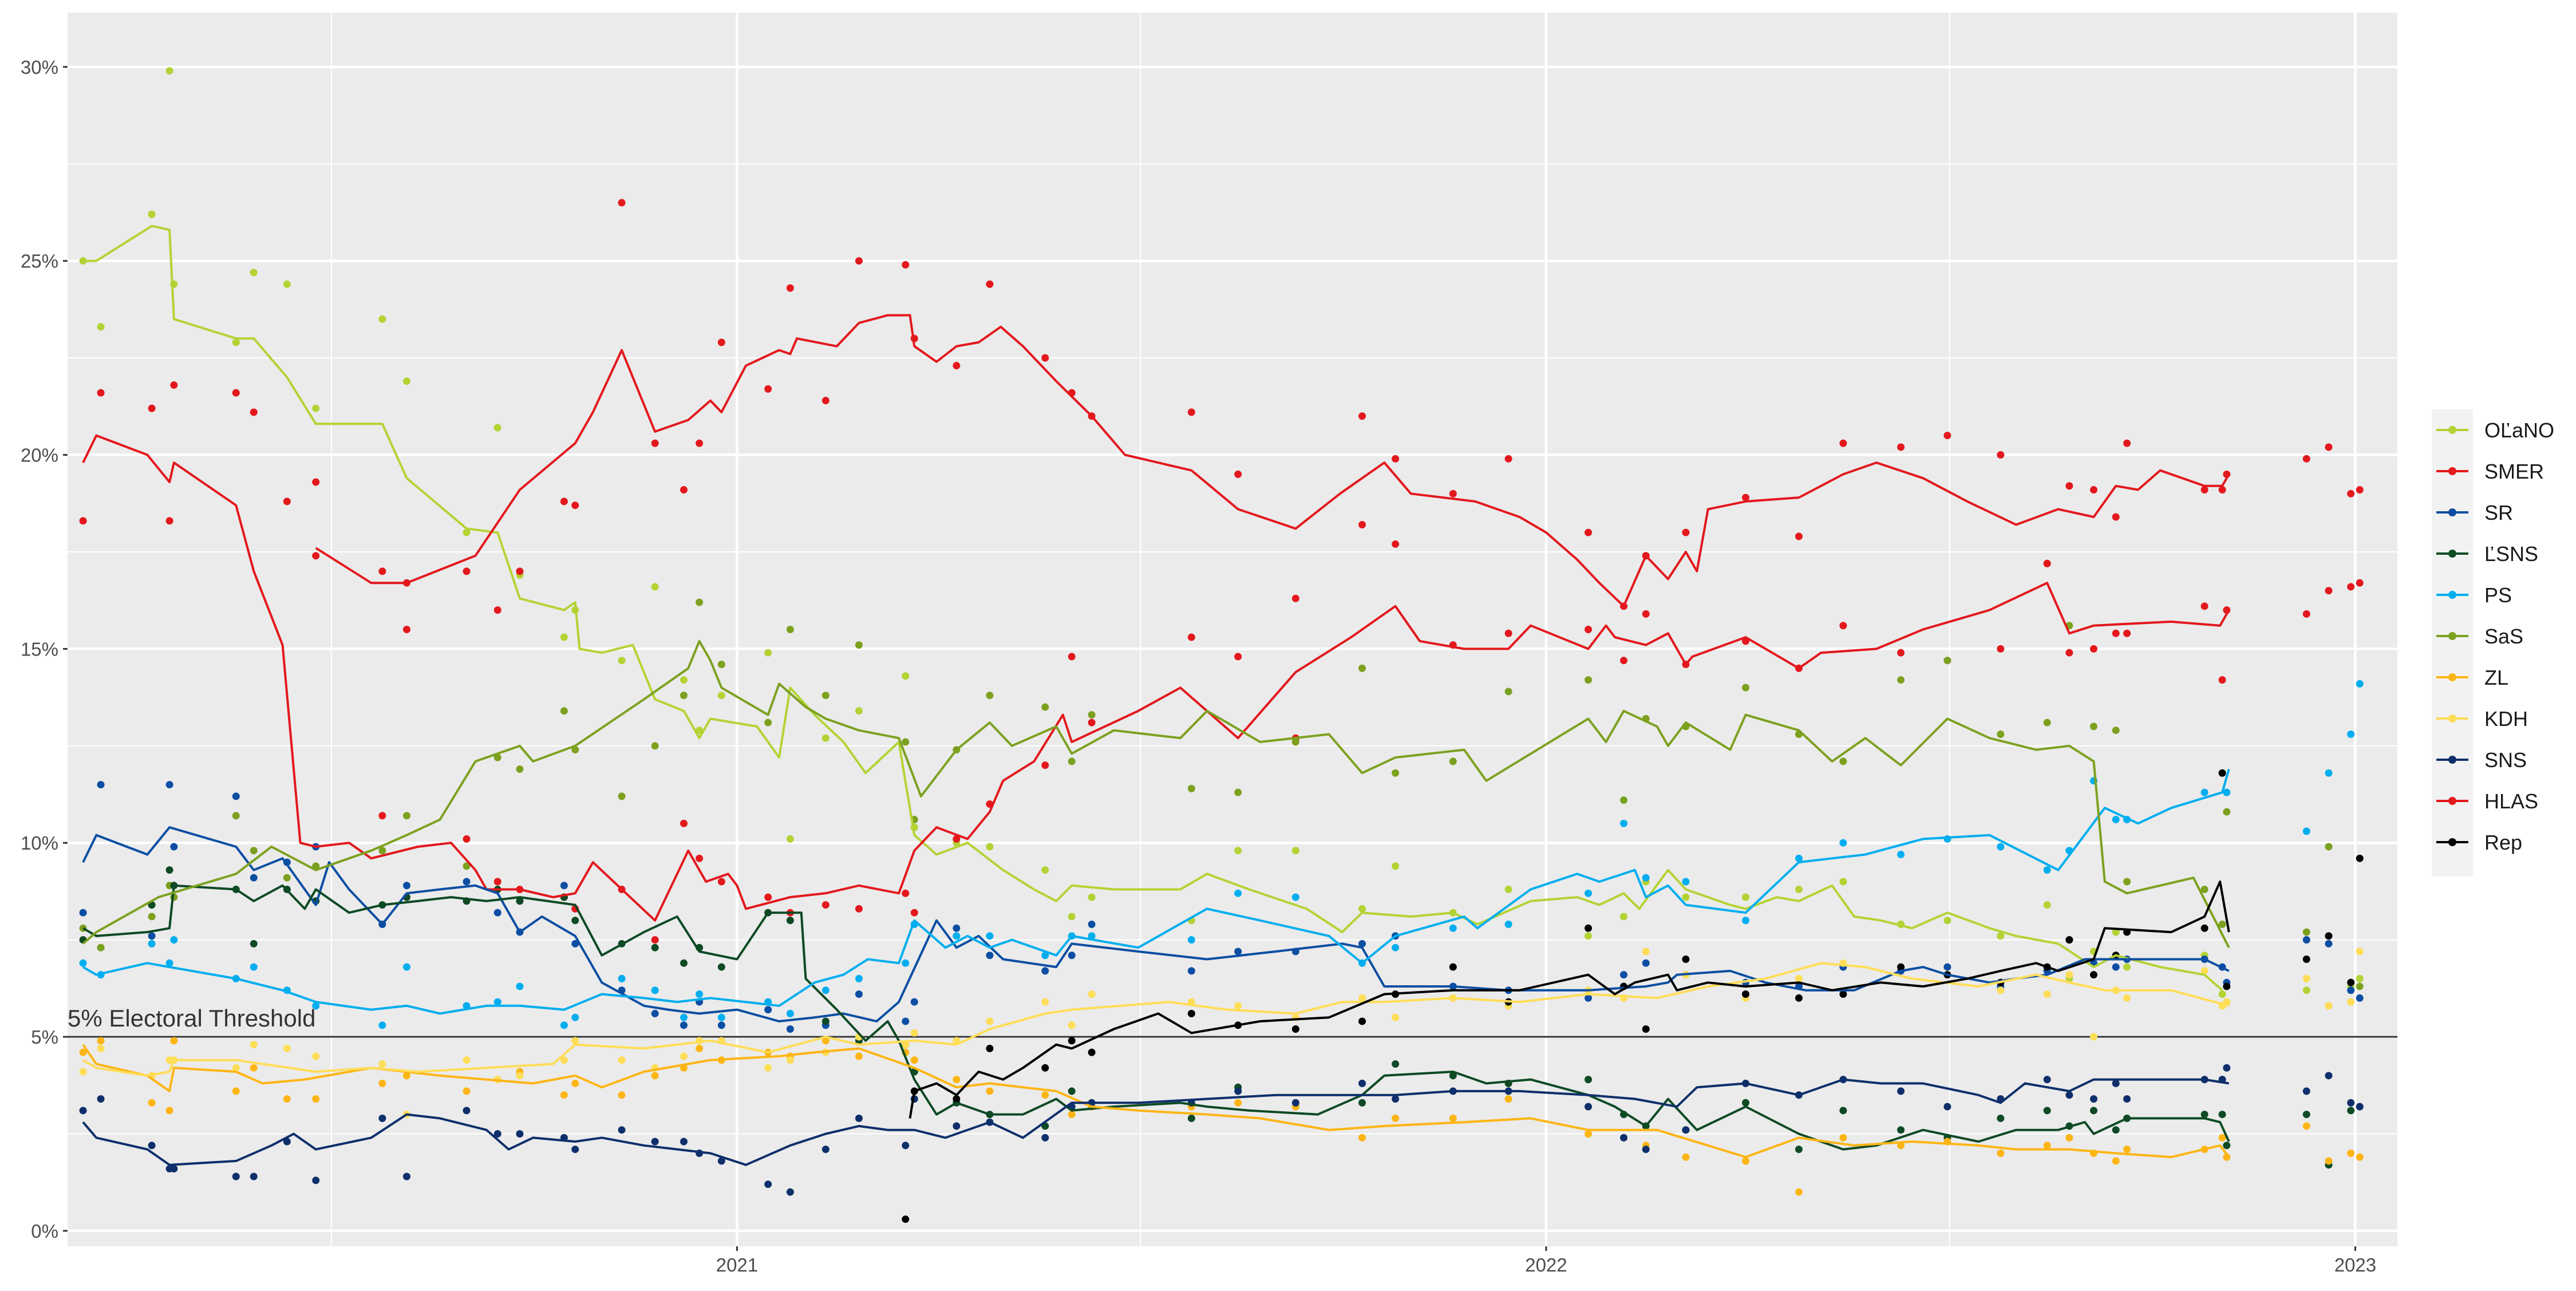  Describe the element at coordinates (39, 649) in the screenshot. I see `y-tick-label: 15%` at that location.